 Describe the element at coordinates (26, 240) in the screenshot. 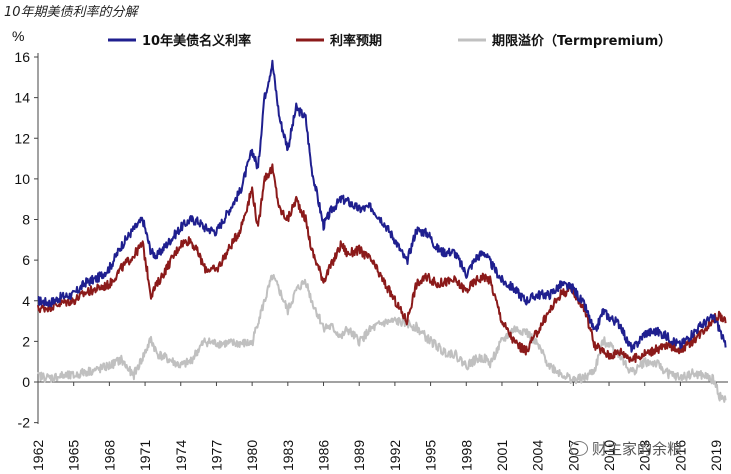

I see `y-axis-ticks: -2 0 2 4 6 8 10 12 14 16` at that location.